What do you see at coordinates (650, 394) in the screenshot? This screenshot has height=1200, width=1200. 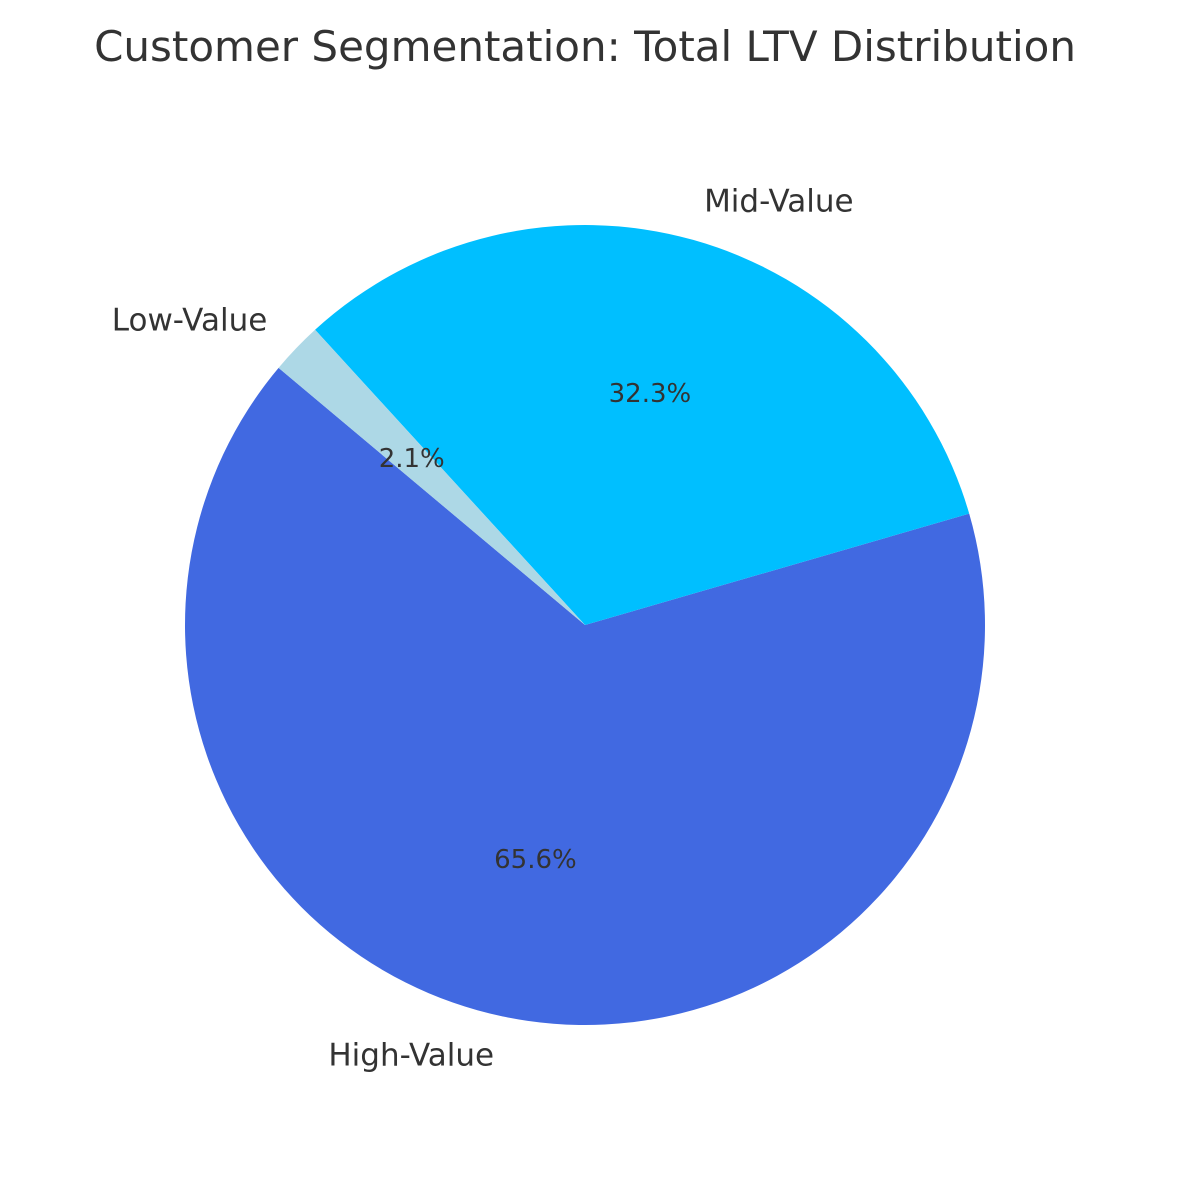 I see `pct-label-mid-value: 32.3%` at bounding box center [650, 394].